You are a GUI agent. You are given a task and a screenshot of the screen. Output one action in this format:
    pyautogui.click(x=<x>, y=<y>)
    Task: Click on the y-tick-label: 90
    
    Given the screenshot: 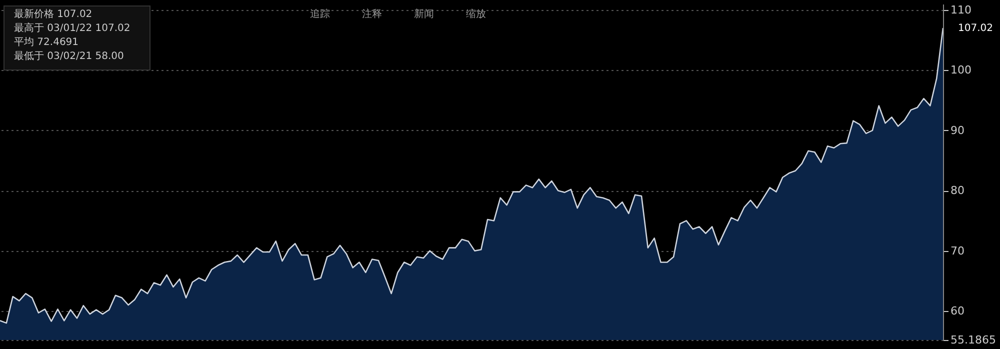 What is the action you would take?
    pyautogui.click(x=957, y=130)
    